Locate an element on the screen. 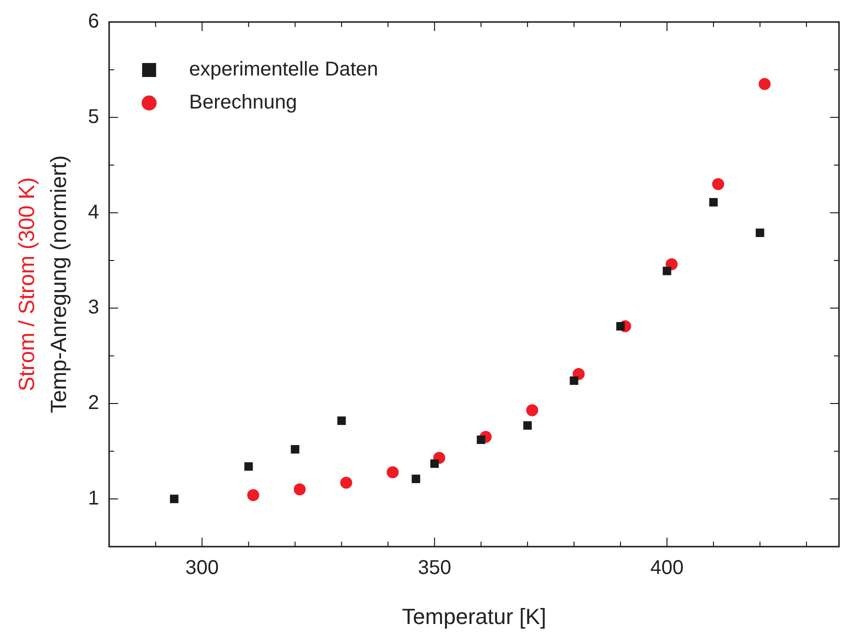 This screenshot has width=847, height=641. y-tick-label: 3 is located at coordinates (94, 307).